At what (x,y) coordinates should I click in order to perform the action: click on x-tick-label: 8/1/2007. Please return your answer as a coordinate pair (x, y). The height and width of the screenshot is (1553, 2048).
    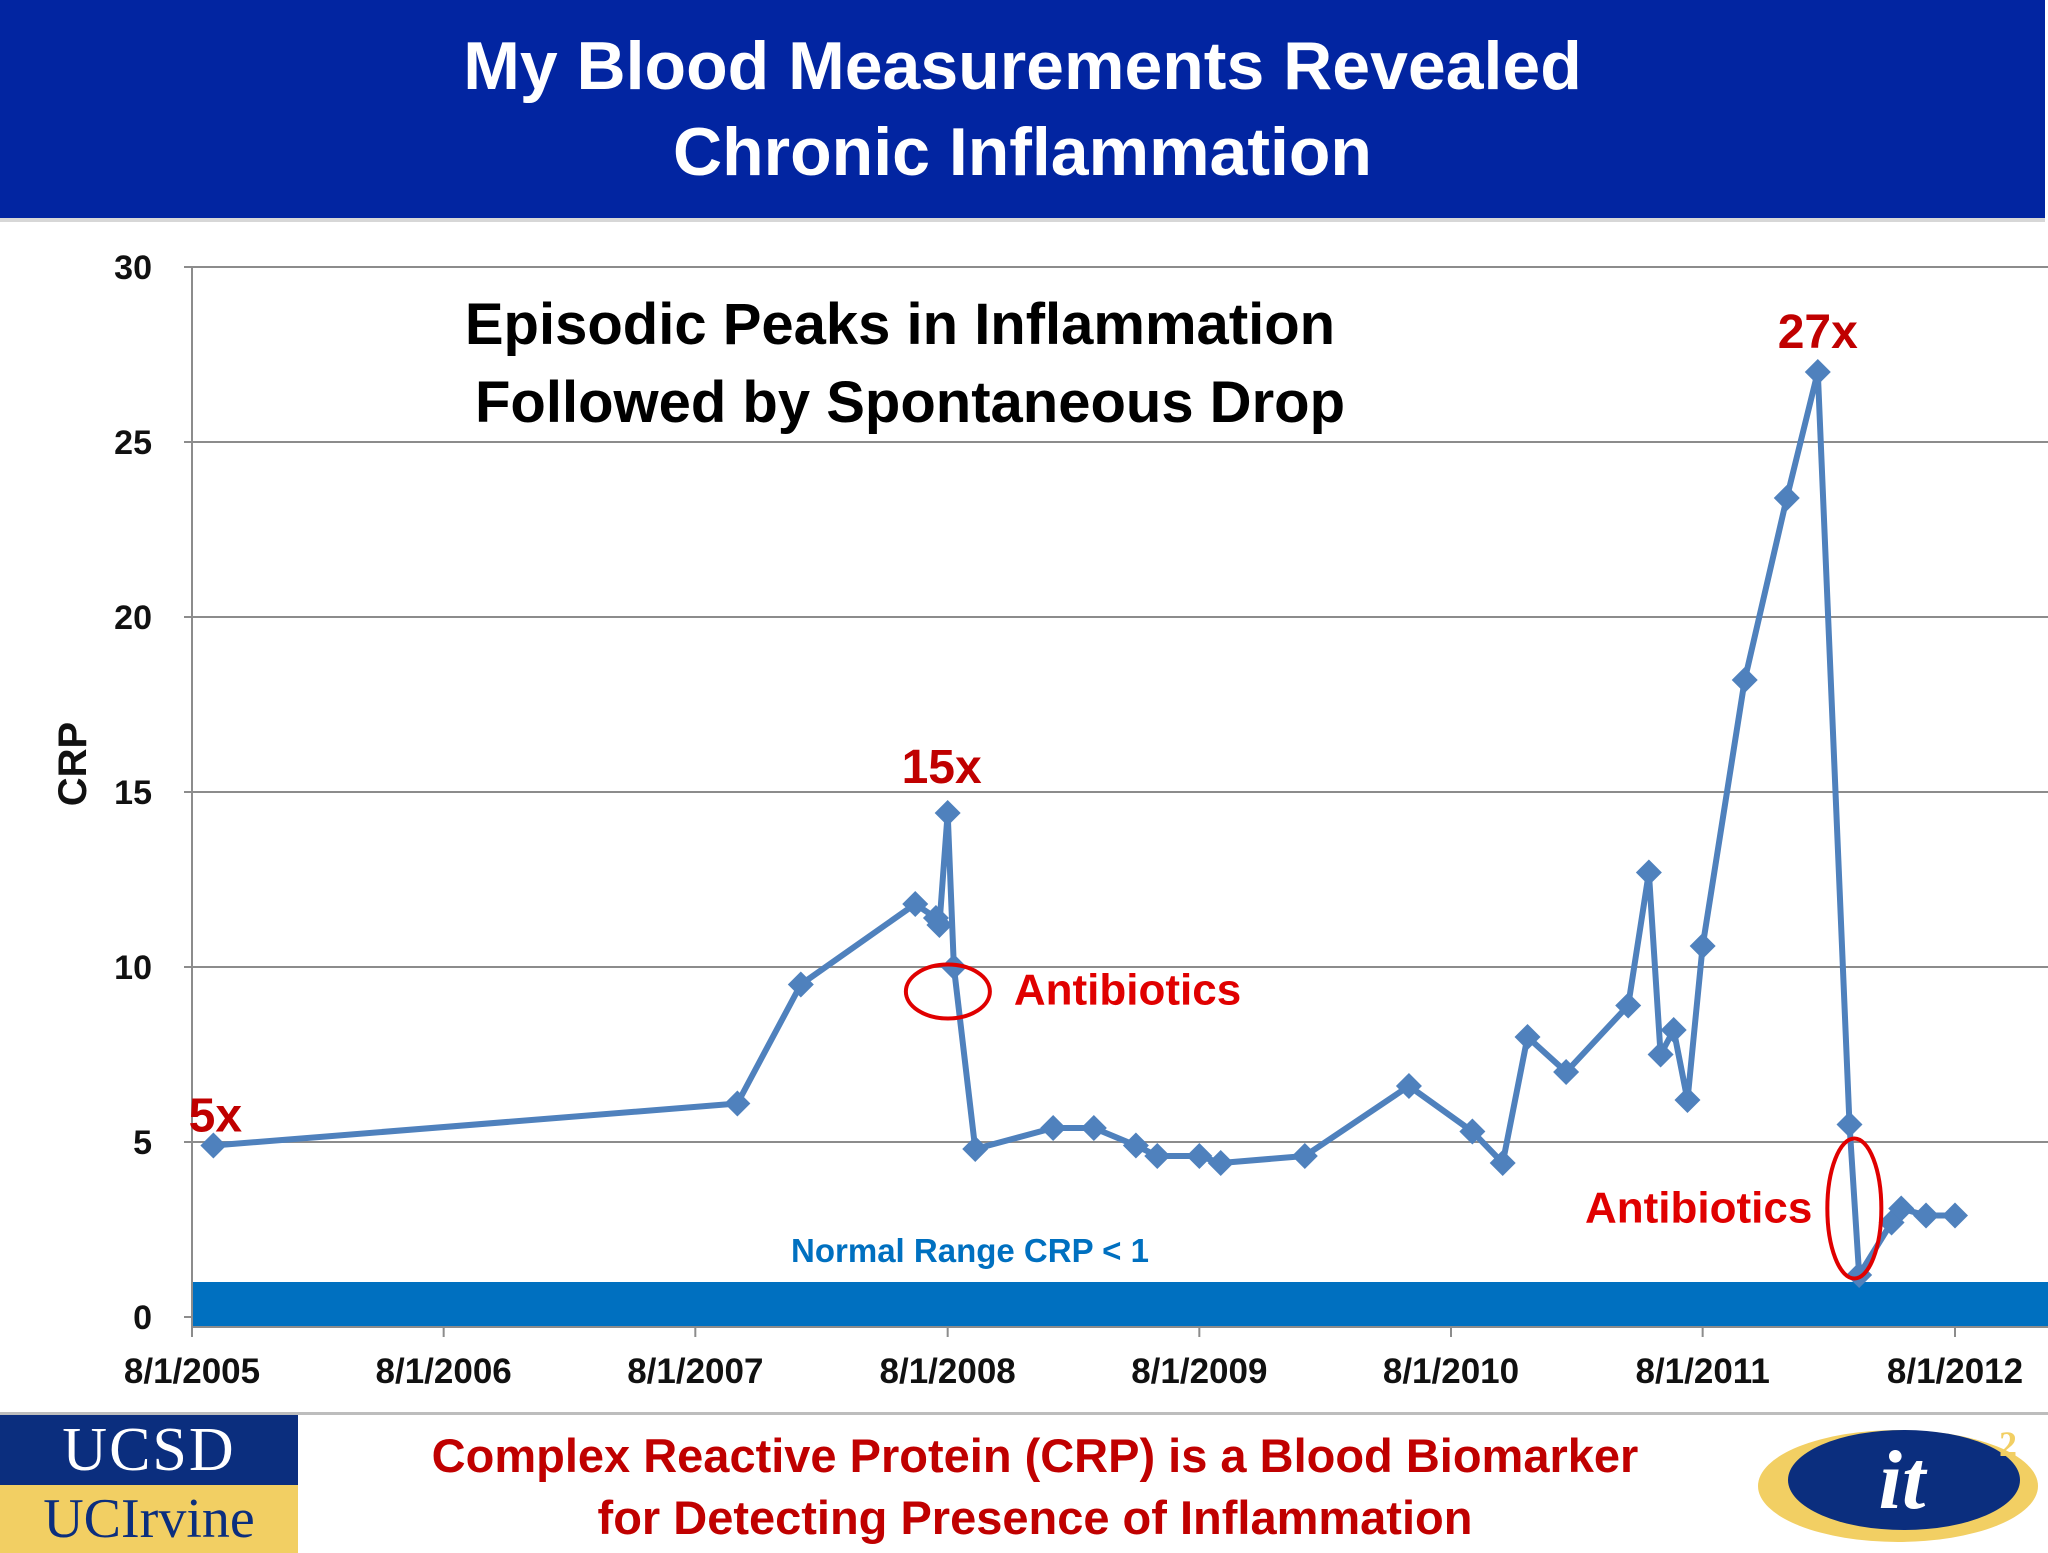
    Looking at the image, I should click on (695, 1371).